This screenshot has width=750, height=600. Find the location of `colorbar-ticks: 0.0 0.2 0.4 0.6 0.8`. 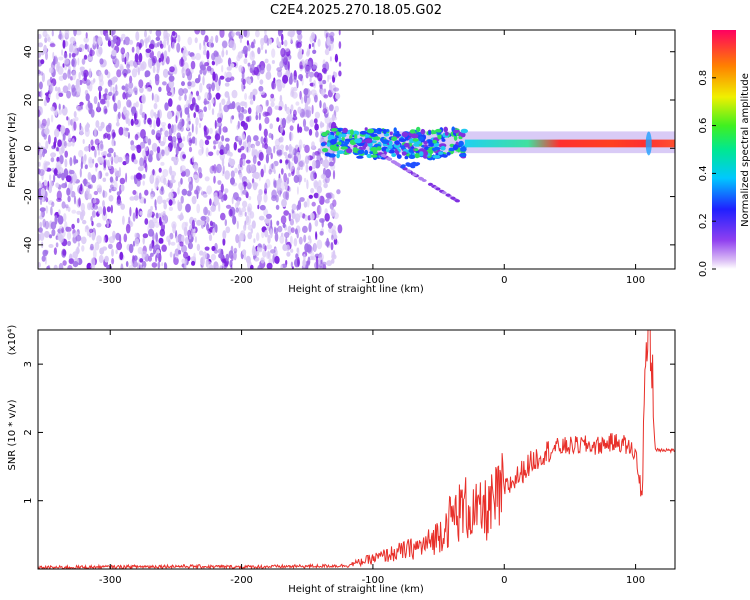

colorbar-ticks: 0.0 0.2 0.4 0.6 0.8 is located at coordinates (707, 173).